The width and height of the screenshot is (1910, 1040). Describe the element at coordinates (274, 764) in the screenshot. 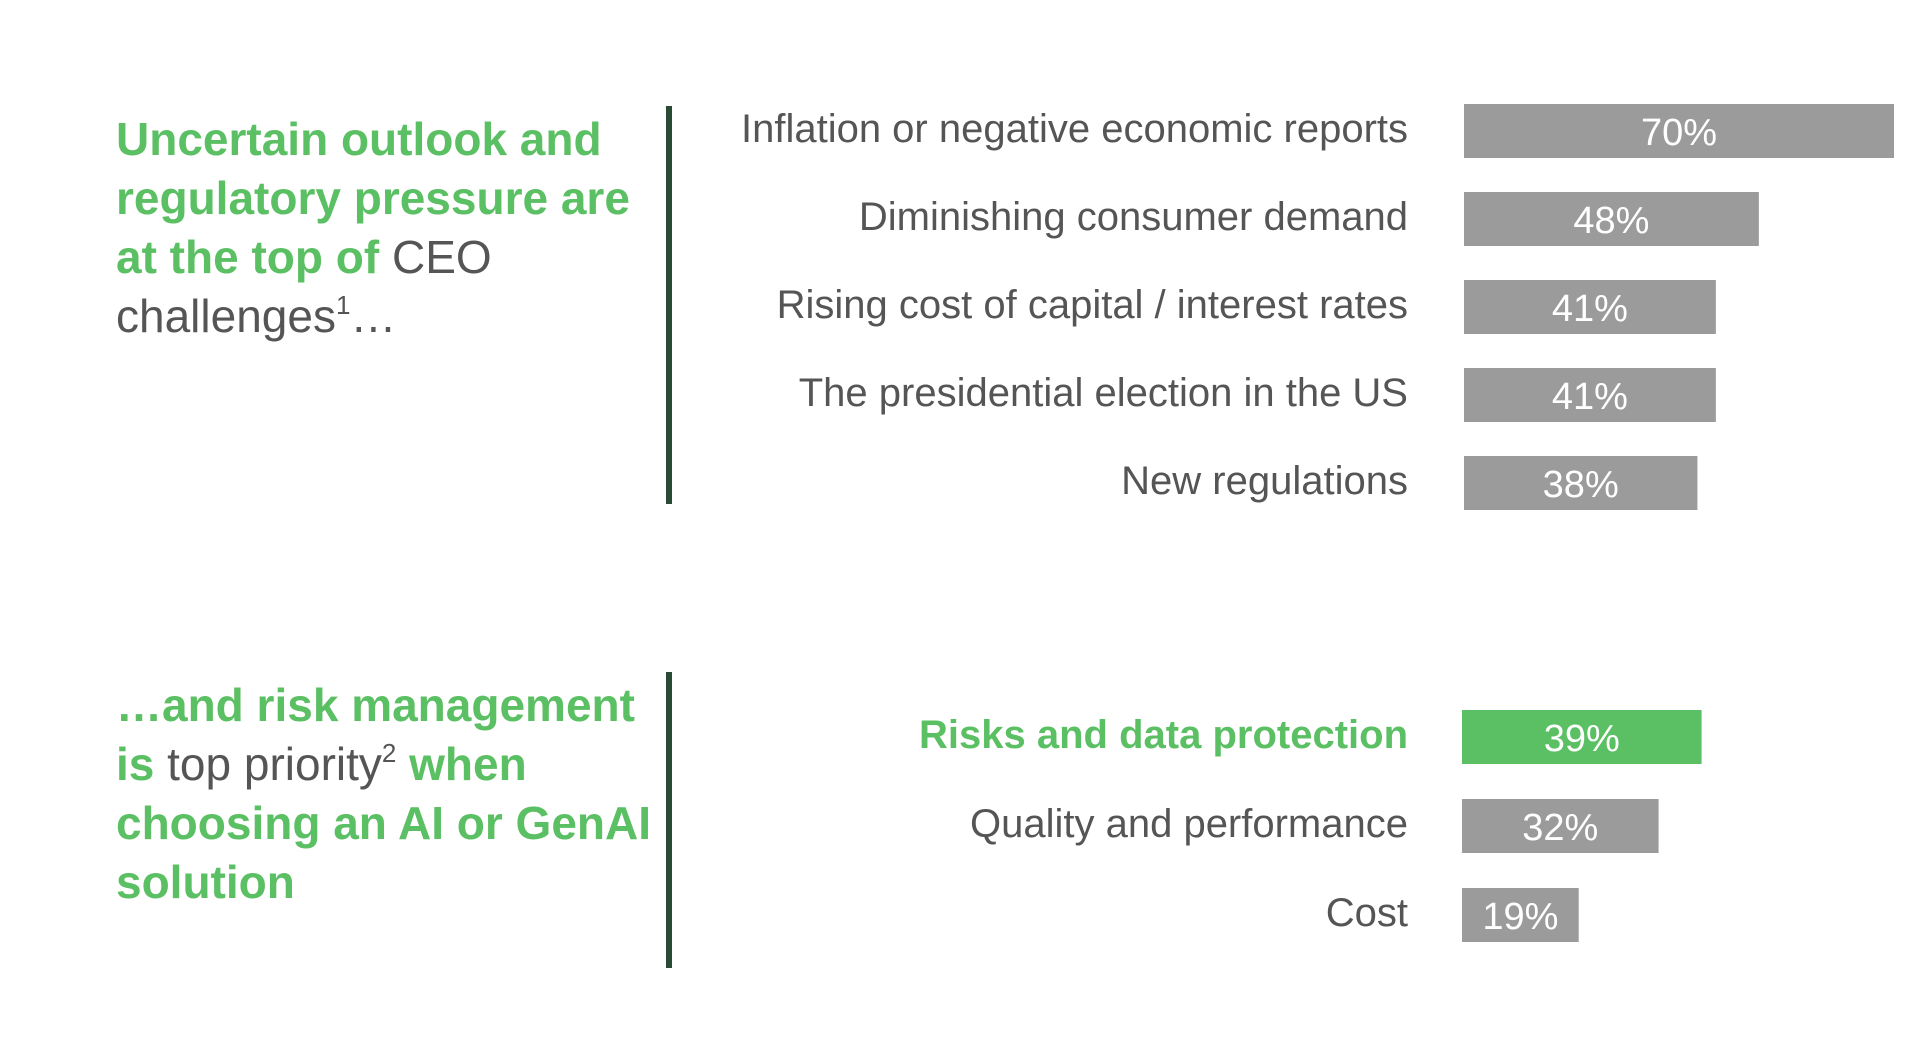

I see `headline-bottom-text: top priority` at that location.